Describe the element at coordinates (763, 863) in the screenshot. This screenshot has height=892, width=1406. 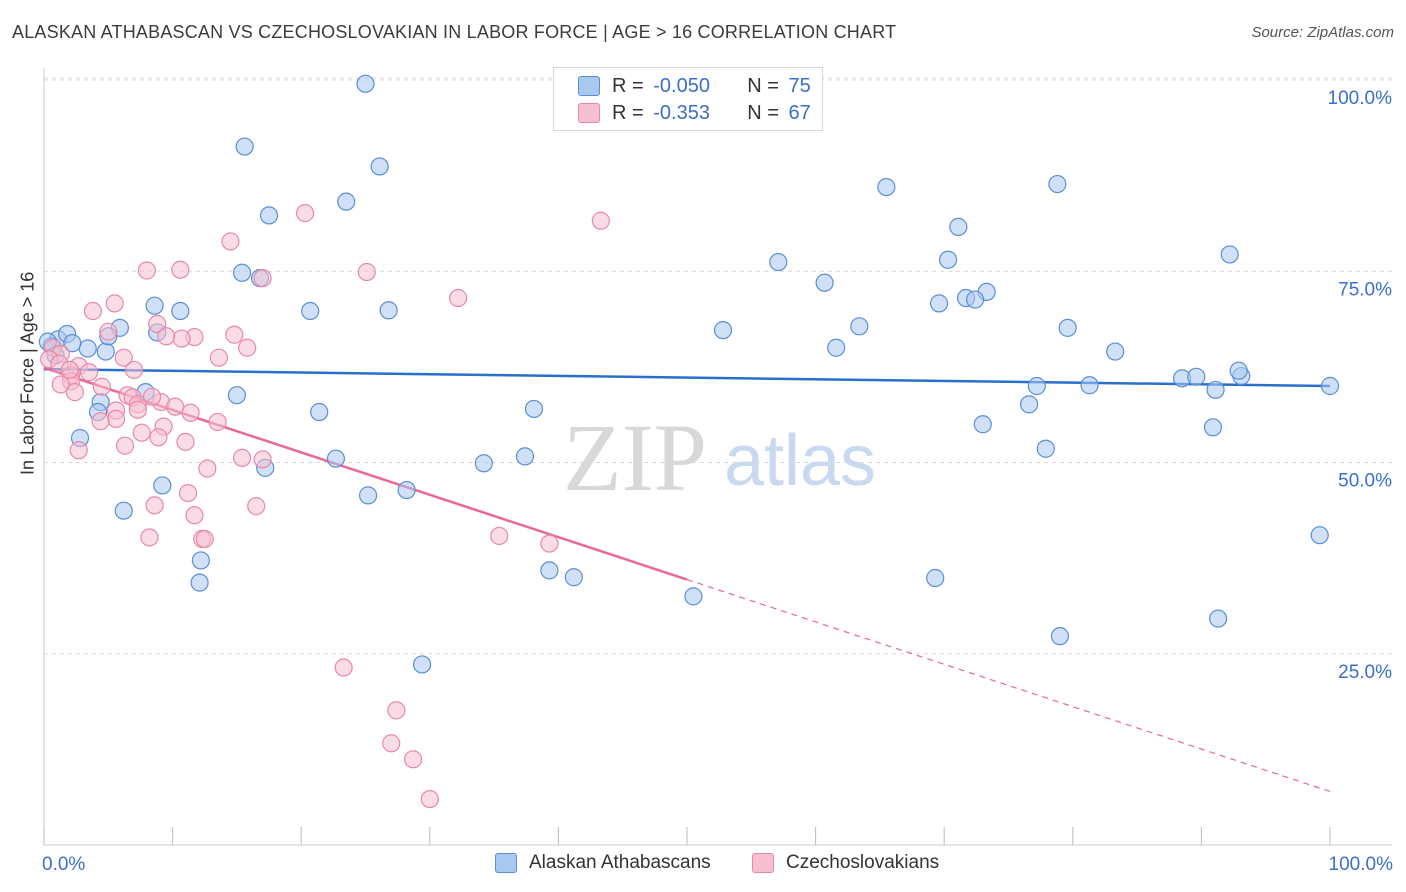
I see `legend-swatch-pink` at that location.